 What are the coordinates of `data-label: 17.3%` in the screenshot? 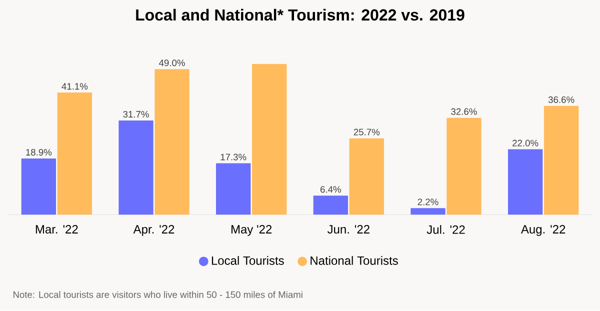 It's located at (233, 157).